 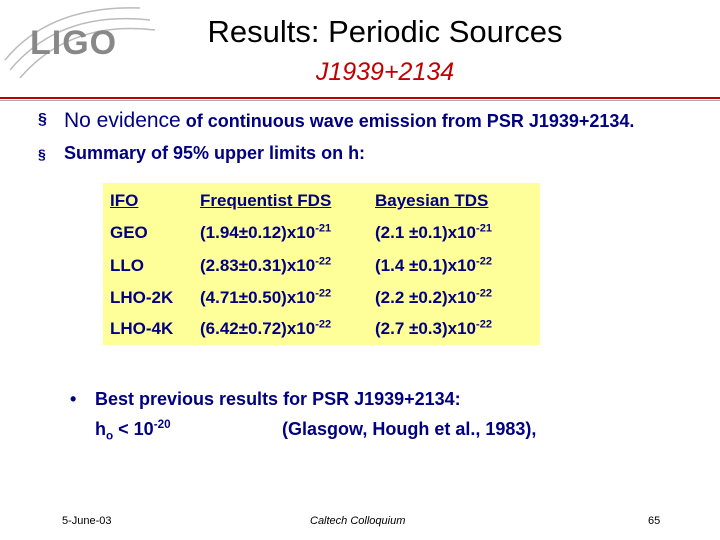 What do you see at coordinates (426, 232) in the screenshot?
I see `value: (2.1 ±0.1)x10` at bounding box center [426, 232].